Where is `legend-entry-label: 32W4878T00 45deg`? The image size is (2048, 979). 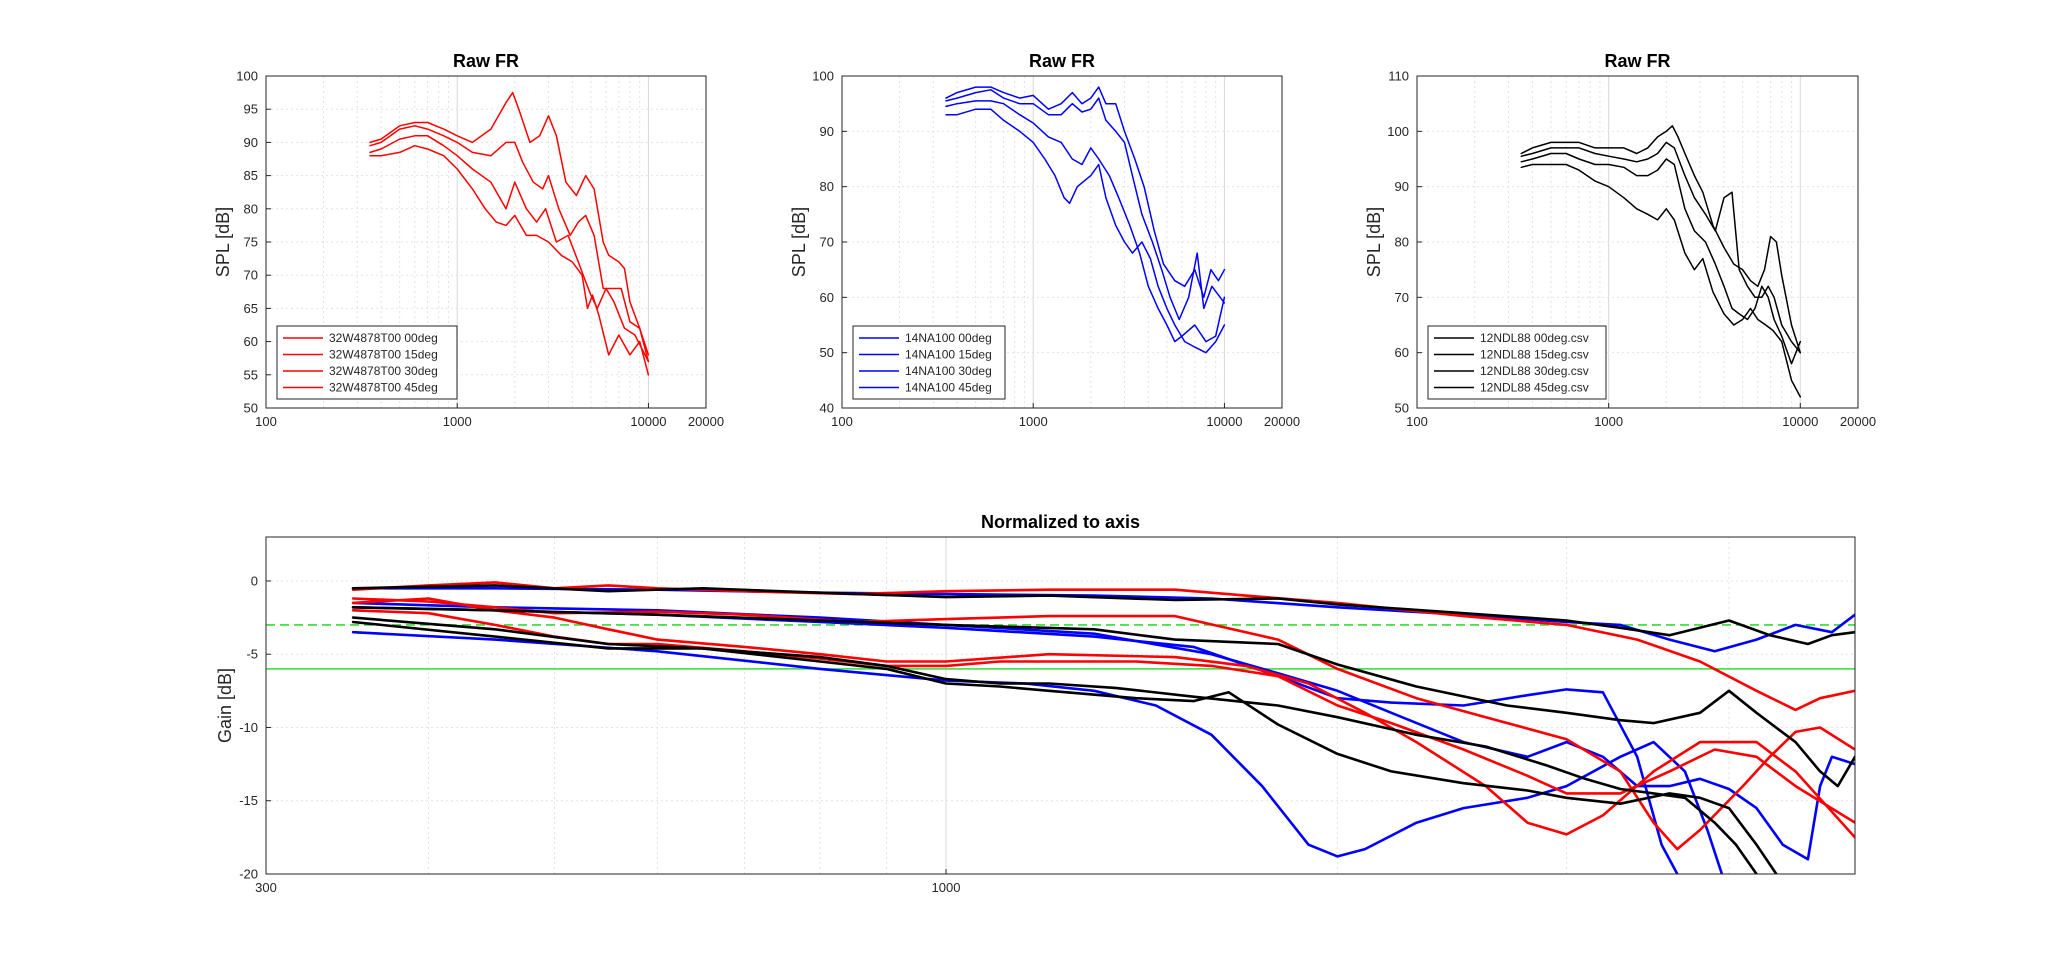 legend-entry-label: 32W4878T00 45deg is located at coordinates (383, 388).